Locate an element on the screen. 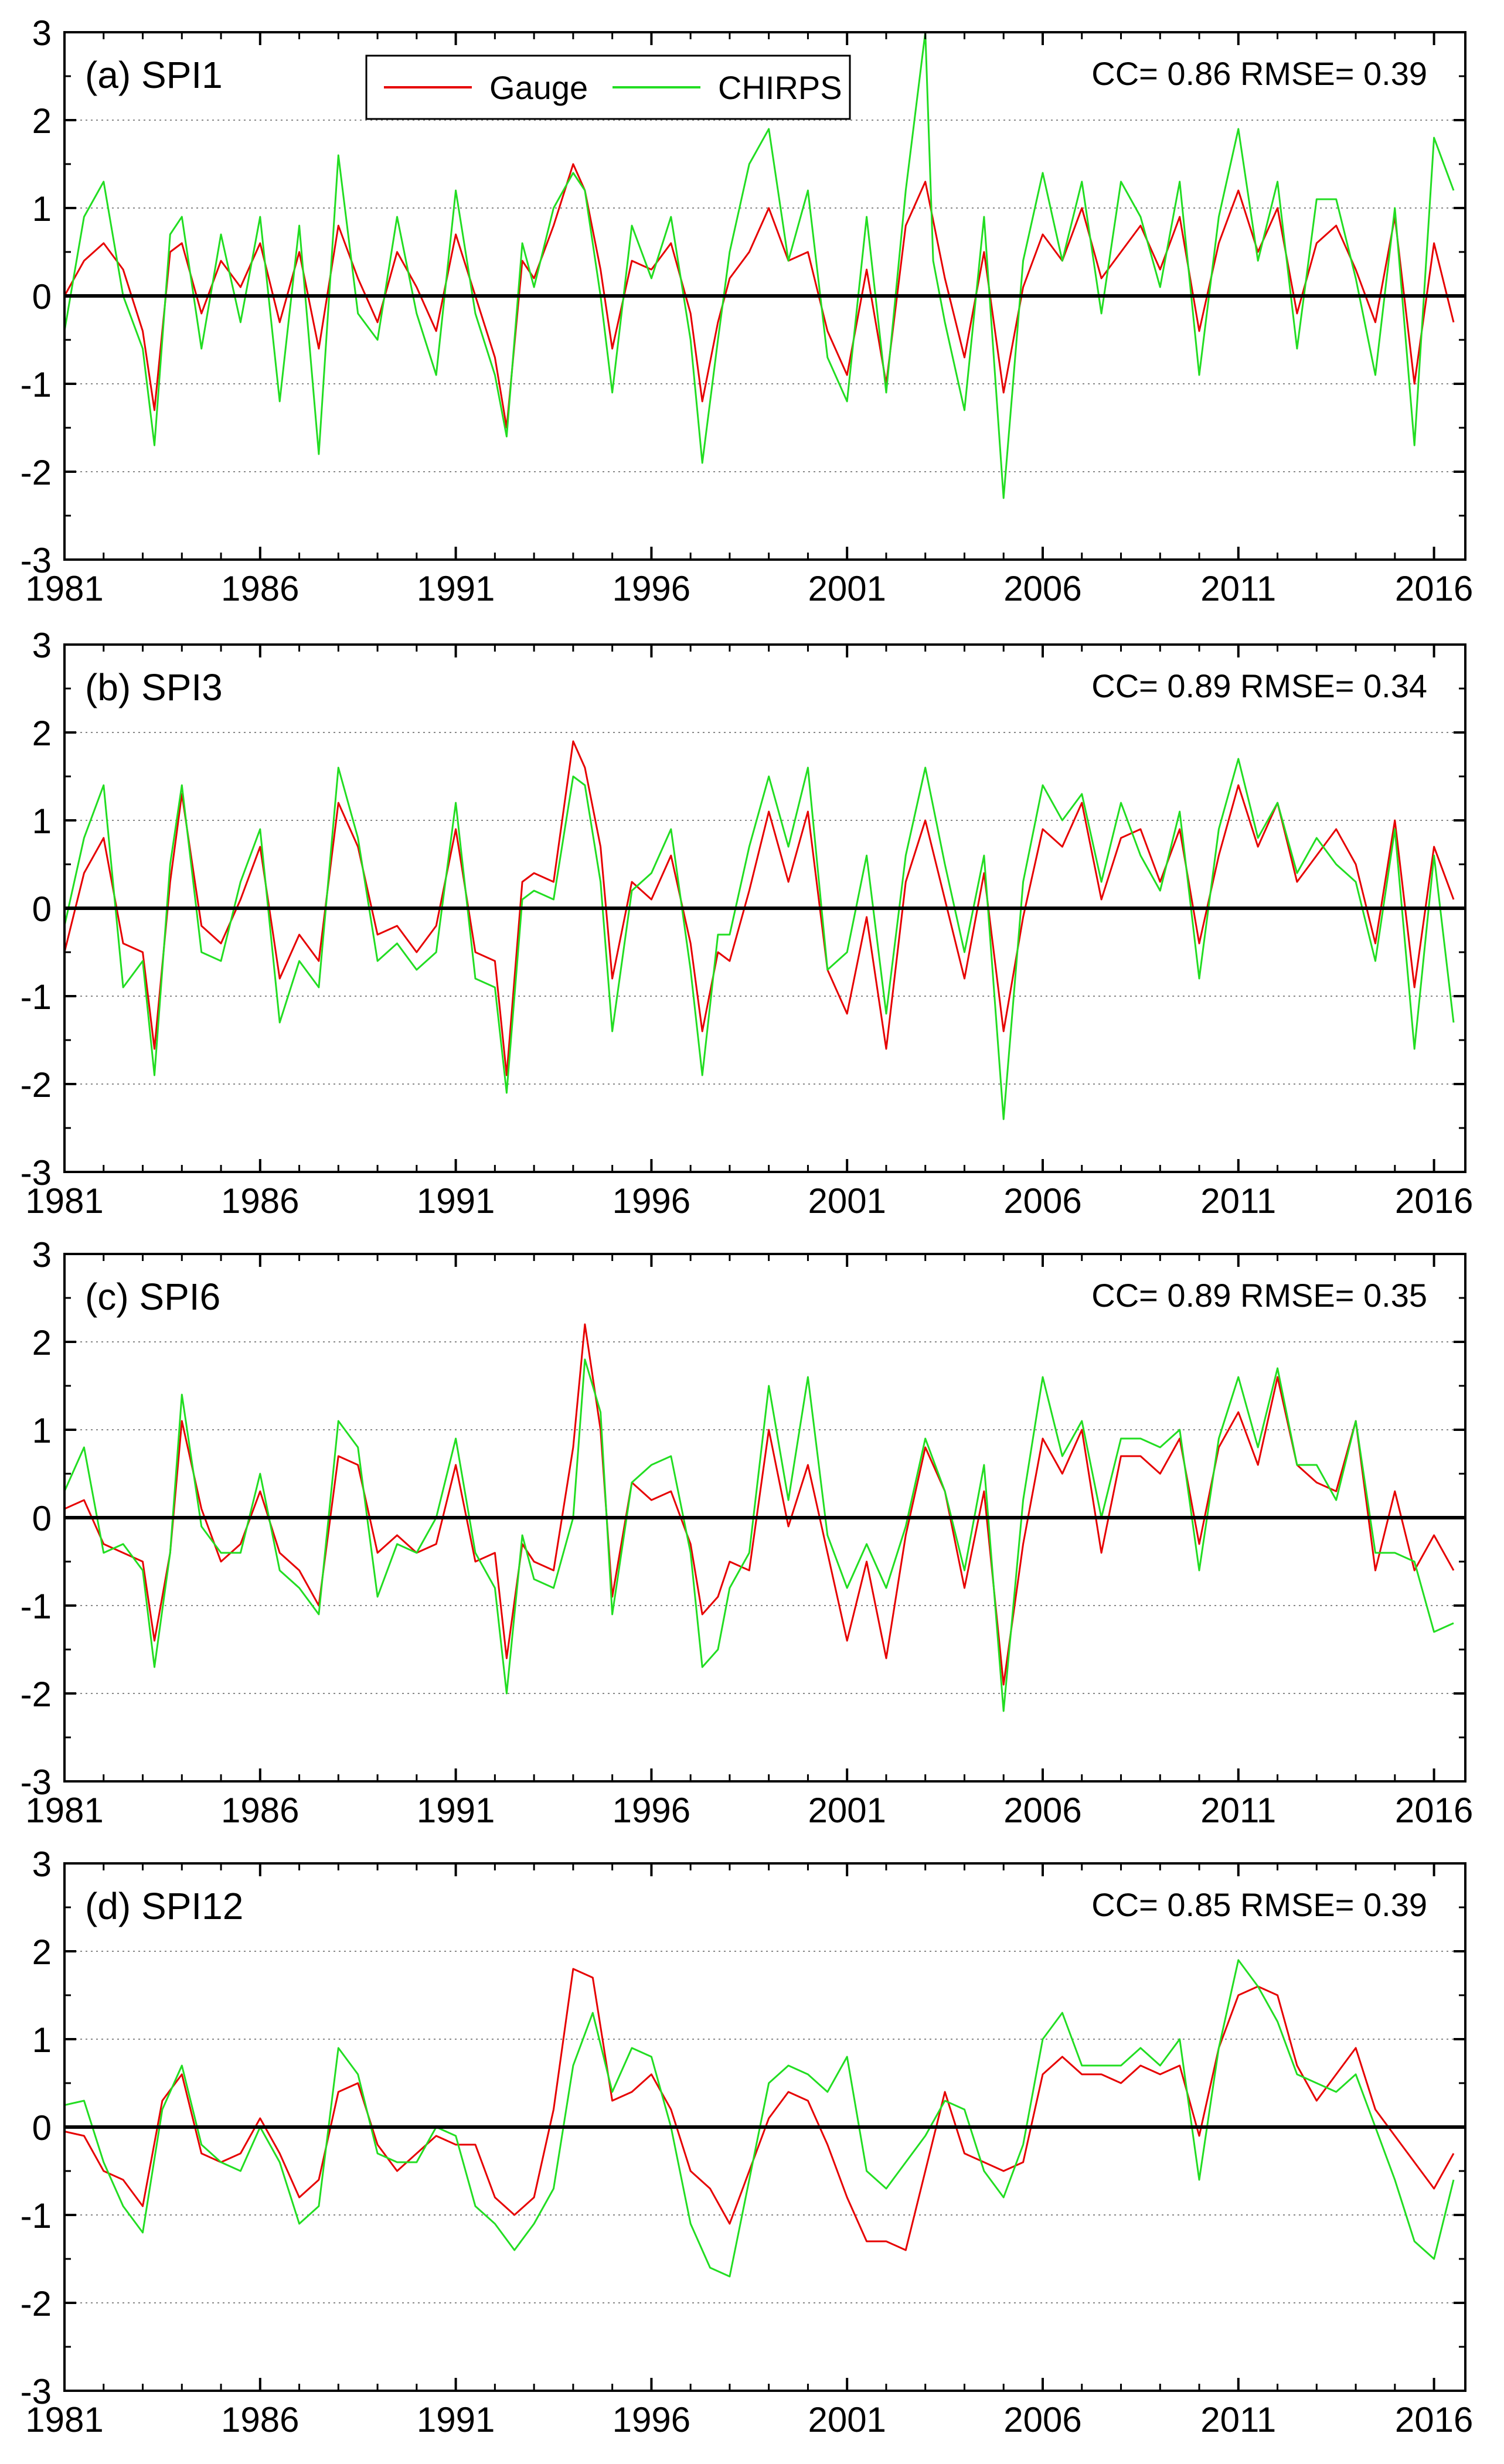  stats-annotation: CC= 0.89 RMSE= 0.34 is located at coordinates (1259, 686).